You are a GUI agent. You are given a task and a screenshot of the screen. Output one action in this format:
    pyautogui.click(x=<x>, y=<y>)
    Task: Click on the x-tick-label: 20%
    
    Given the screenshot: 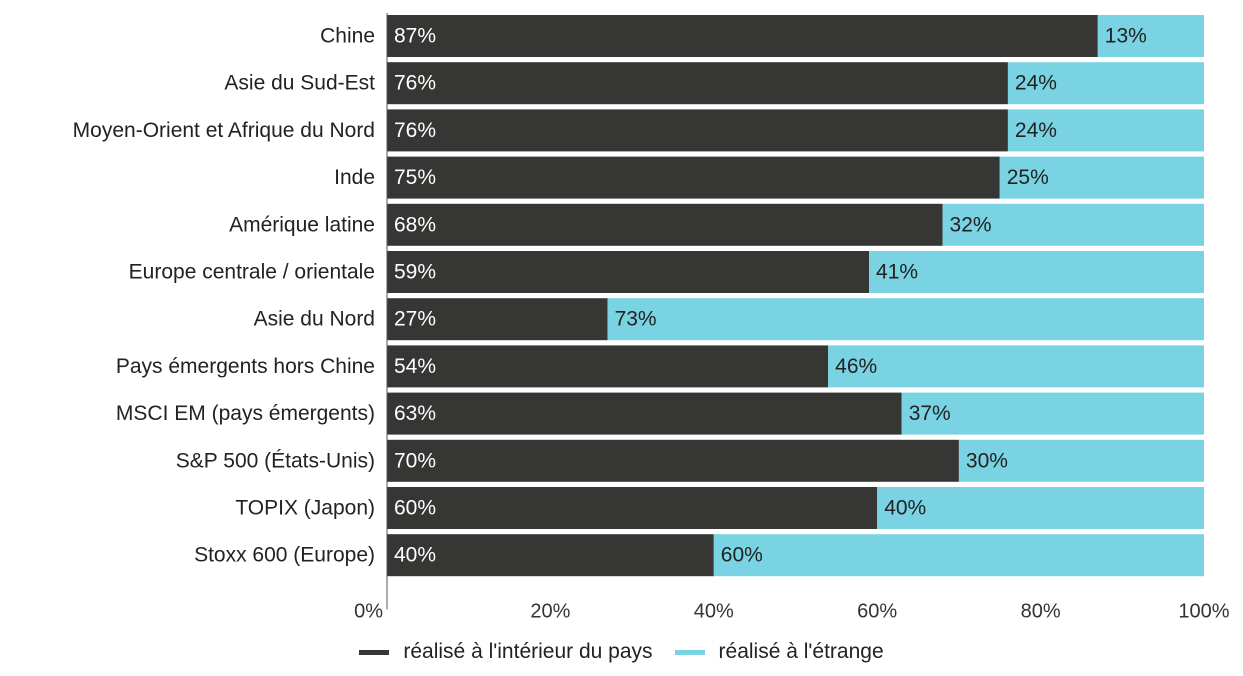 What is the action you would take?
    pyautogui.click(x=550, y=611)
    